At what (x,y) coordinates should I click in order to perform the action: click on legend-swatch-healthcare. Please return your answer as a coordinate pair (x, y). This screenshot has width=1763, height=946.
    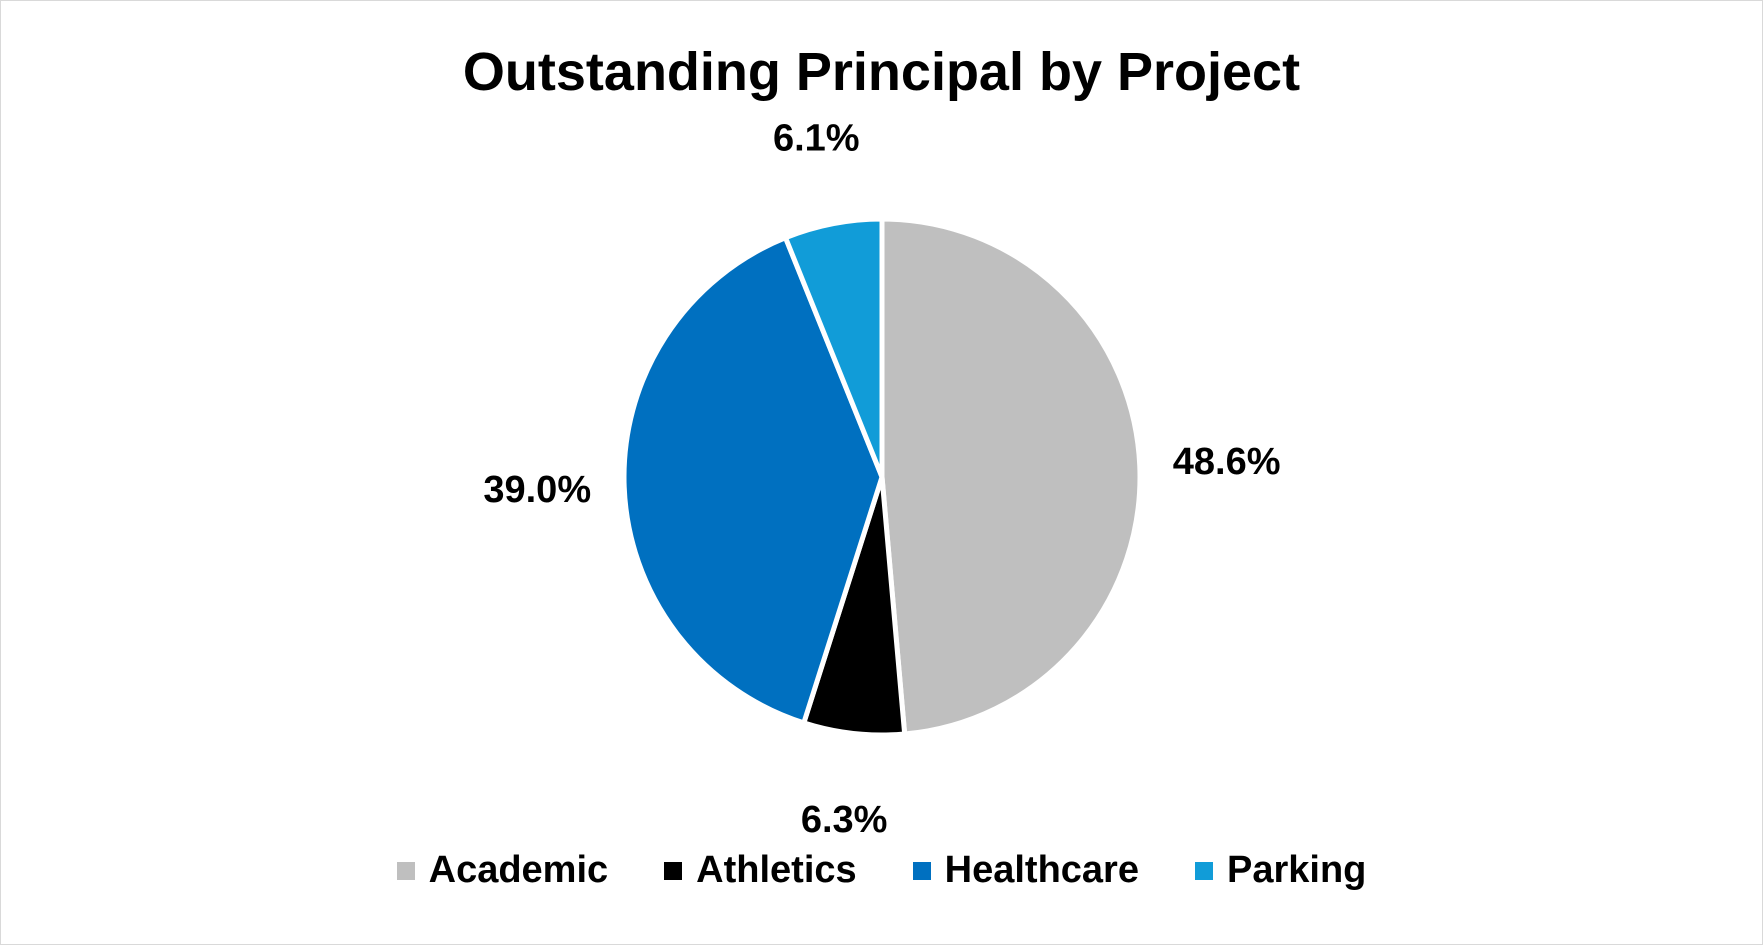
    Looking at the image, I should click on (921, 870).